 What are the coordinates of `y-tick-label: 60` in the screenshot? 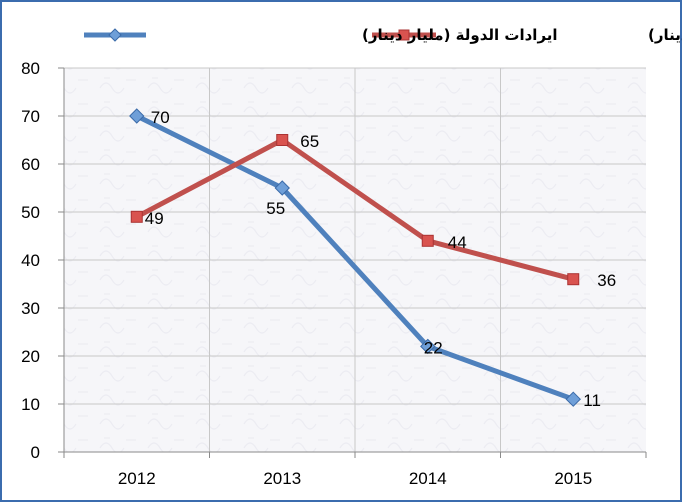 It's located at (30, 164).